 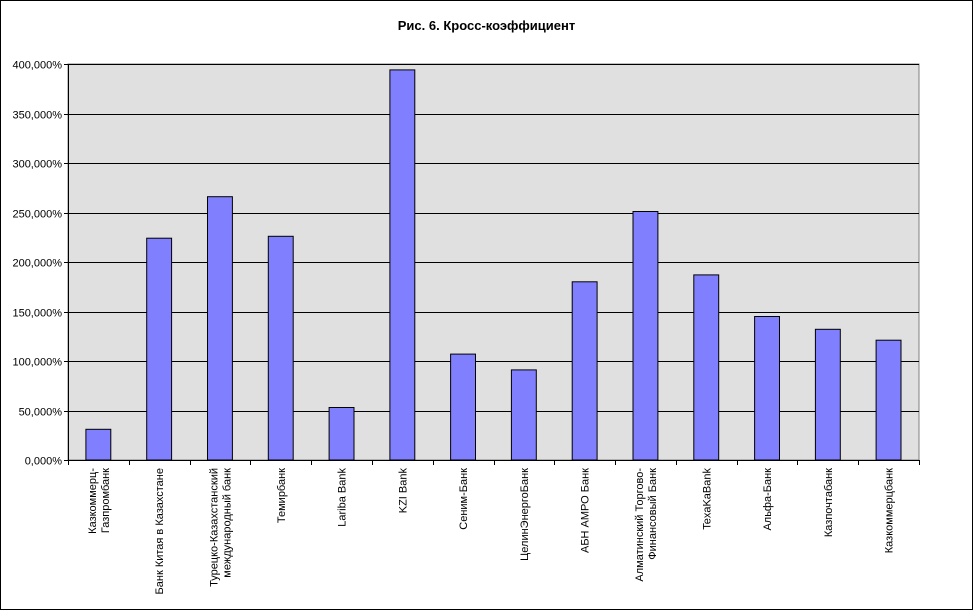 What do you see at coordinates (403, 491) in the screenshot?
I see `x-tick-label: KZI Bank` at bounding box center [403, 491].